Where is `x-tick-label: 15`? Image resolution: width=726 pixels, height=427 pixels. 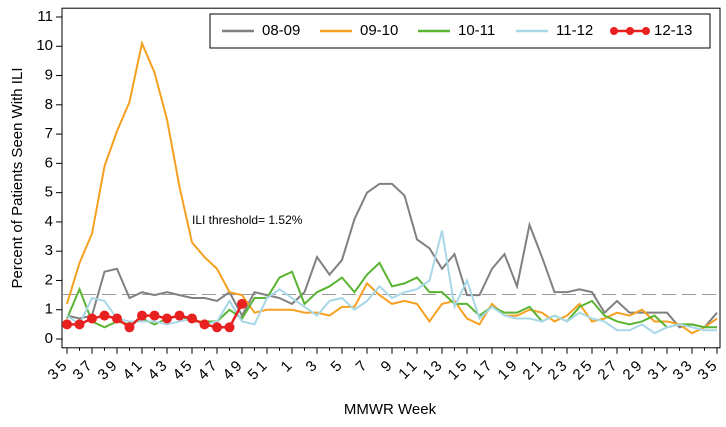
x-tick-label: 15 is located at coordinates (459, 369).